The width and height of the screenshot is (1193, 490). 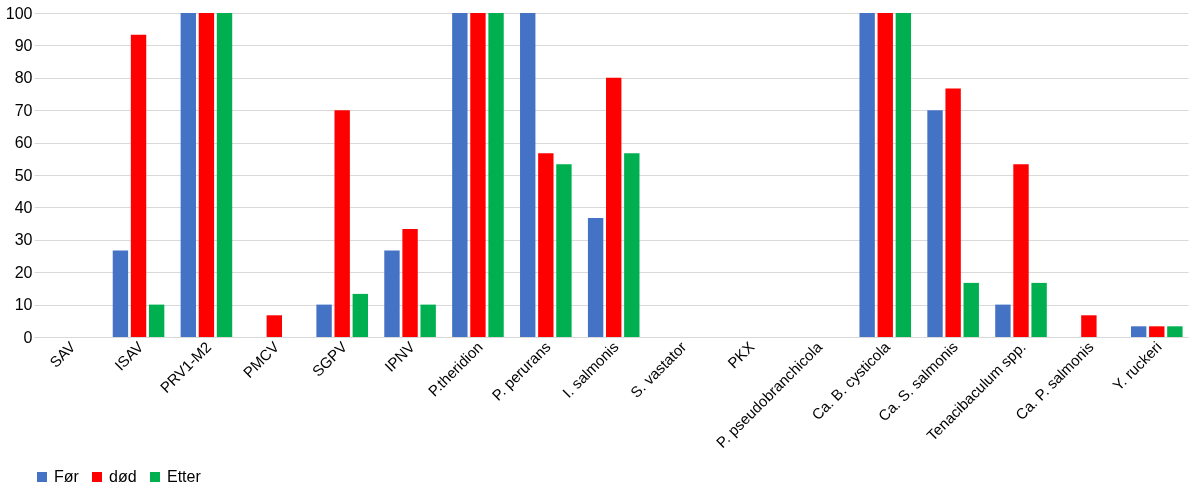 I want to click on y-tick-label: 40, so click(x=23, y=207).